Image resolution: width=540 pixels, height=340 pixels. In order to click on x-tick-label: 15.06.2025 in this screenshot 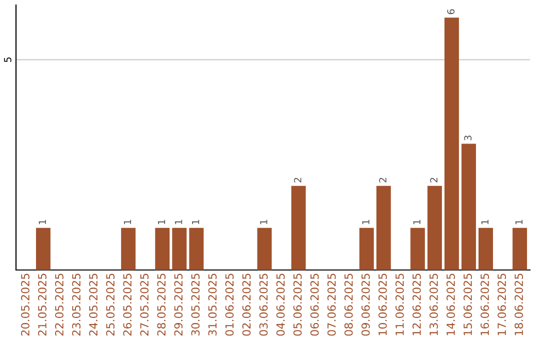, I will do `click(468, 305)`.